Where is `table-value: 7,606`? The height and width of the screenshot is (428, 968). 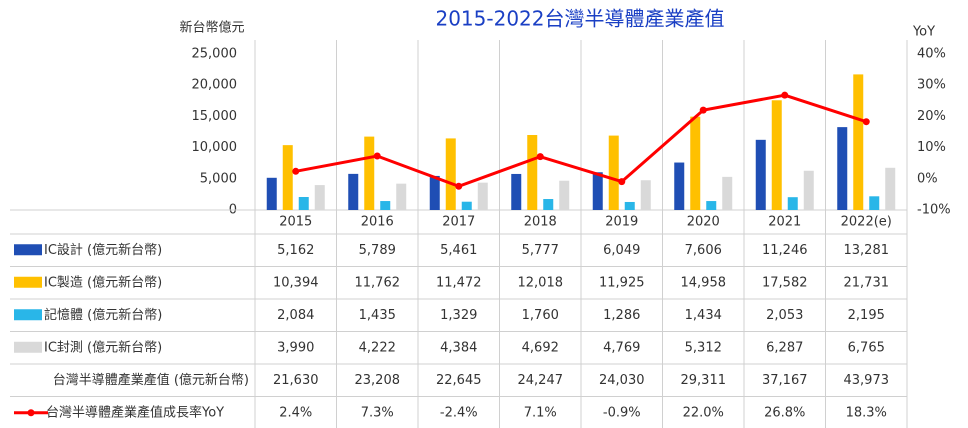 table-value: 7,606 is located at coordinates (703, 250).